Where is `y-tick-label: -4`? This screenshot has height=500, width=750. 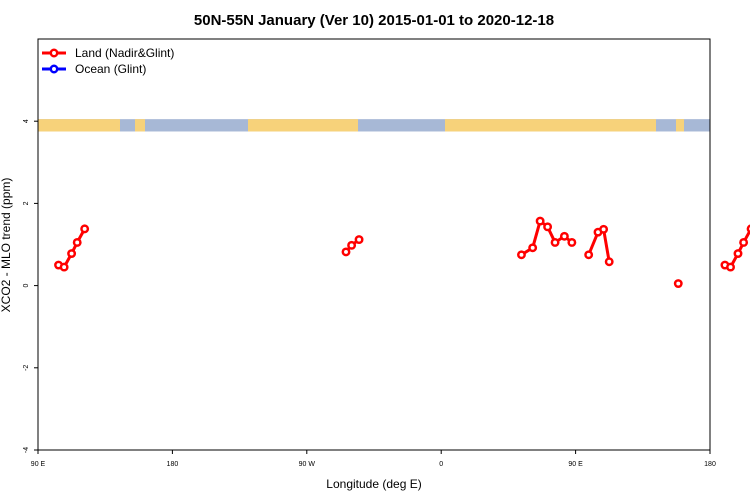
y-tick-label: -4 is located at coordinates (26, 450).